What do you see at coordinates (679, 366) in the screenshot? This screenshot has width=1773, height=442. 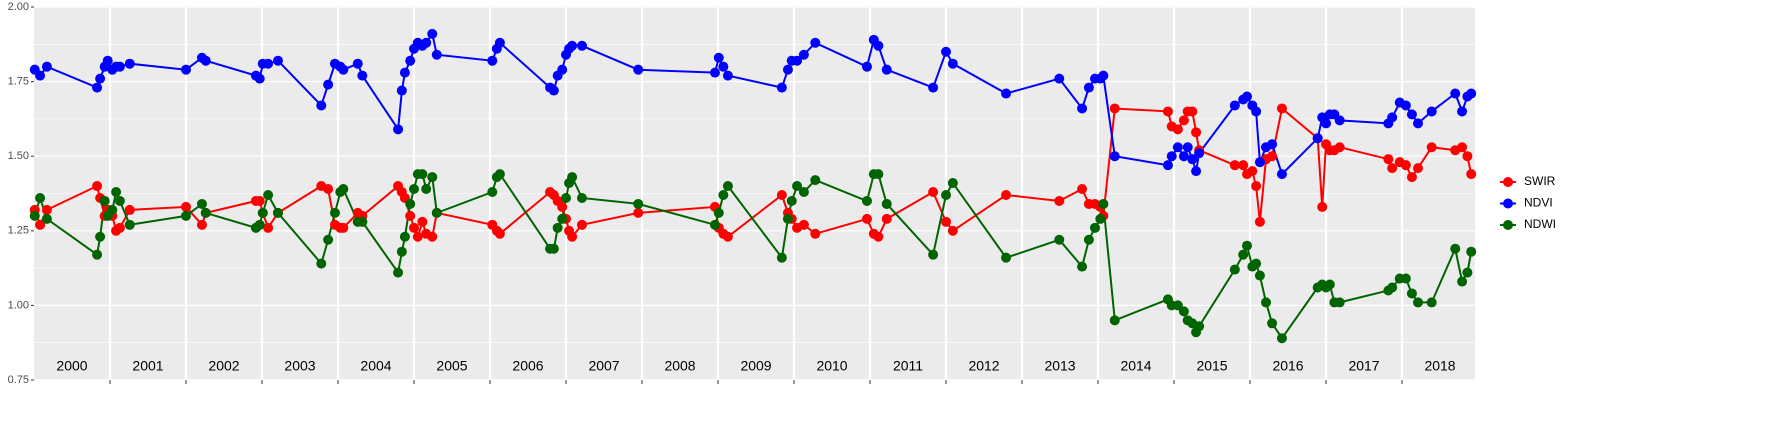 I see `year-label: 2008` at bounding box center [679, 366].